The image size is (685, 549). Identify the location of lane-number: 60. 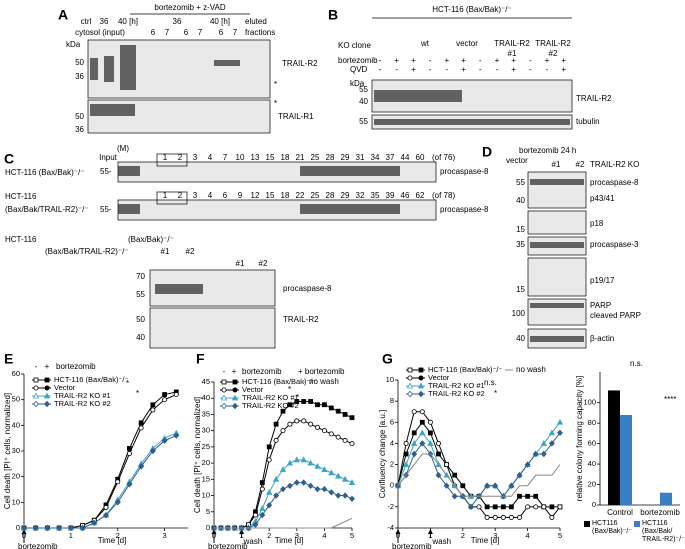
(420, 157).